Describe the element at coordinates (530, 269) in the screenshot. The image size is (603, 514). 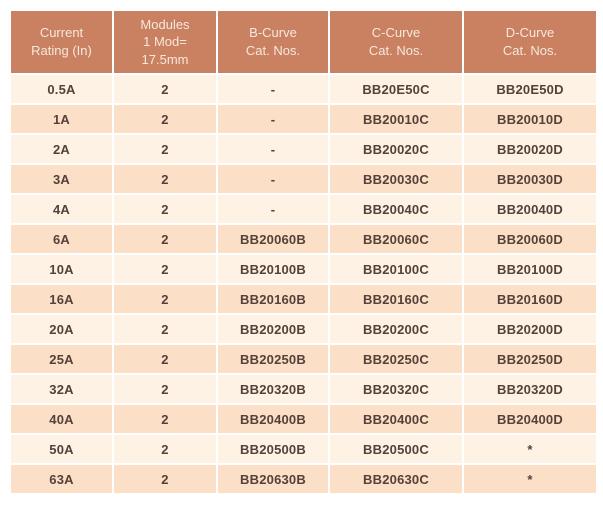
I see `cell-d-curve: BB20100D` at that location.